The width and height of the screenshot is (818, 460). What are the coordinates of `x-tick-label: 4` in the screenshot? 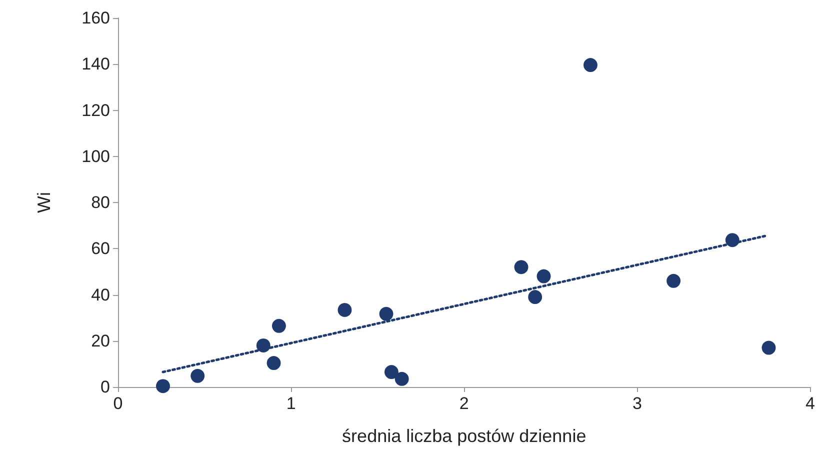 It's located at (811, 403).